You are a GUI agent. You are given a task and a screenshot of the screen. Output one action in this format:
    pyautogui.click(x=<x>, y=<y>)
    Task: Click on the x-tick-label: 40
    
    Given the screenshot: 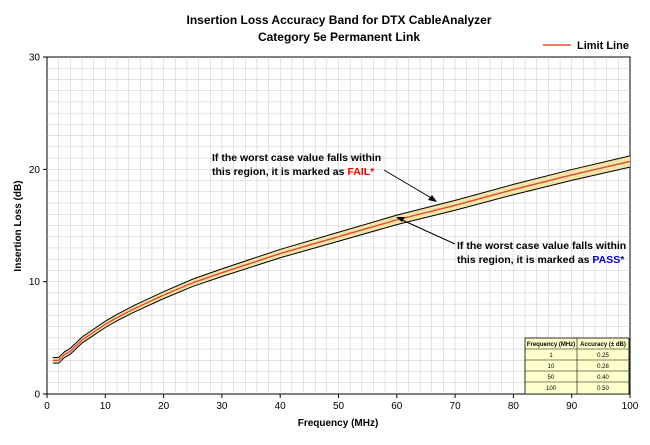 What is the action you would take?
    pyautogui.click(x=281, y=406)
    